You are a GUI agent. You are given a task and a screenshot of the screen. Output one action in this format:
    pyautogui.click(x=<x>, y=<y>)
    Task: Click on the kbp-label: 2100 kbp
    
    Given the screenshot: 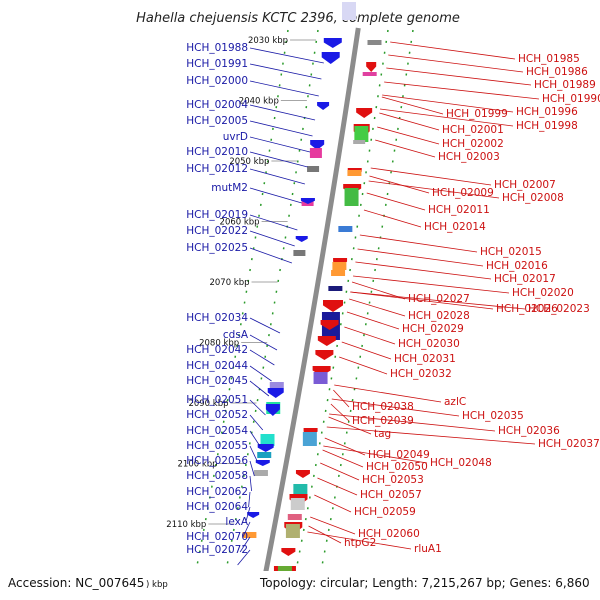 What is the action you would take?
    pyautogui.click(x=198, y=465)
    